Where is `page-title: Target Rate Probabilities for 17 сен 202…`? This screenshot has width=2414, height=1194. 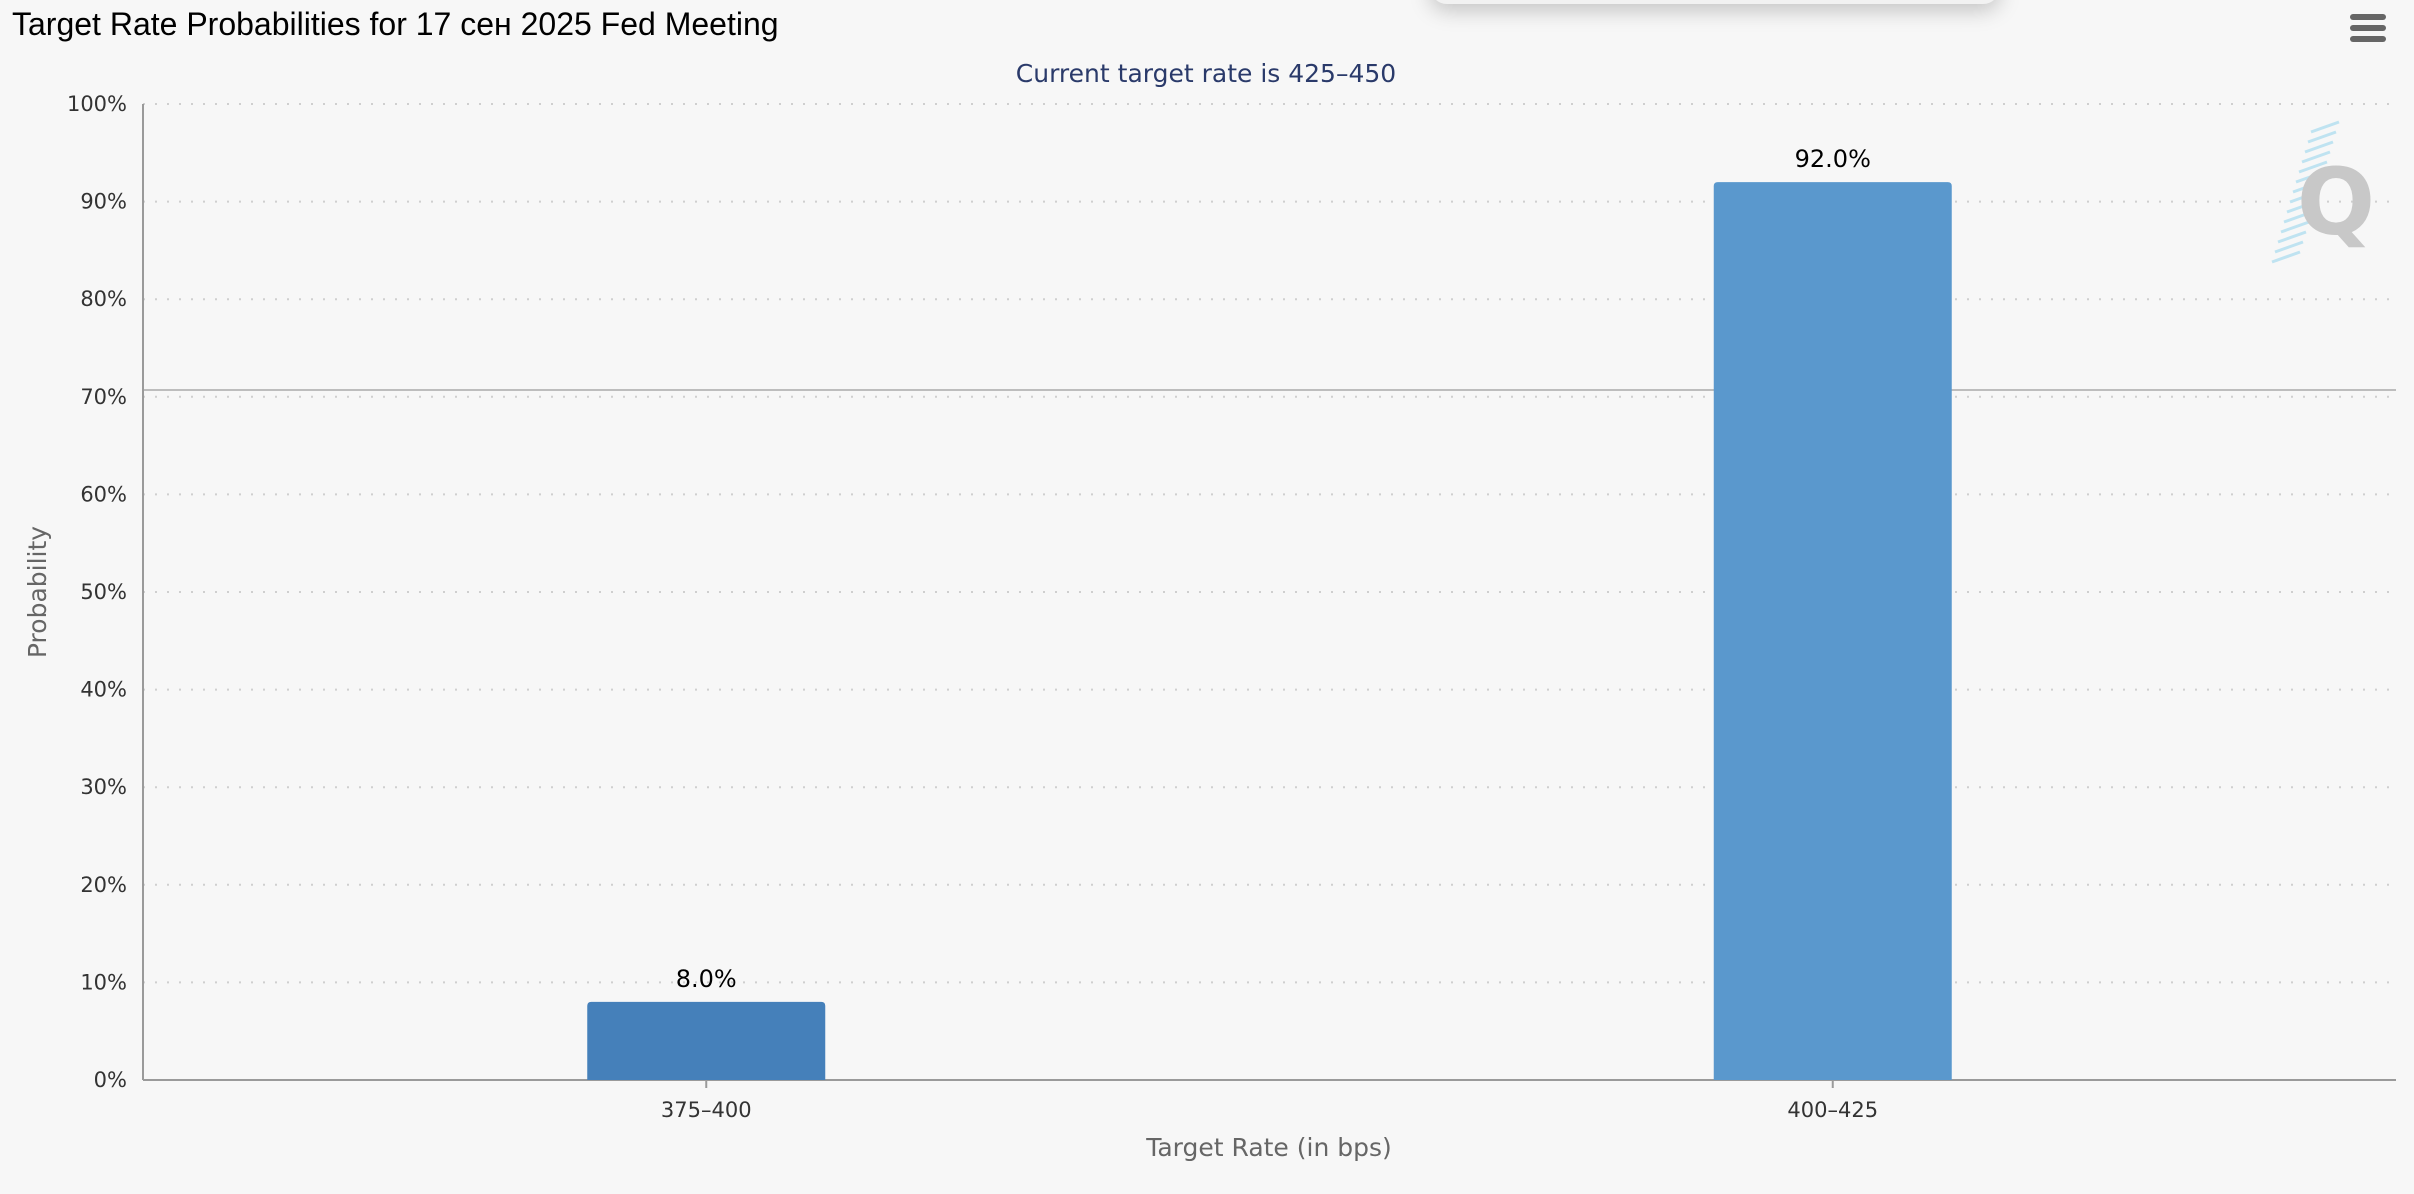
page-title: Target Rate Probabilities for 17 сен 202… is located at coordinates (395, 24).